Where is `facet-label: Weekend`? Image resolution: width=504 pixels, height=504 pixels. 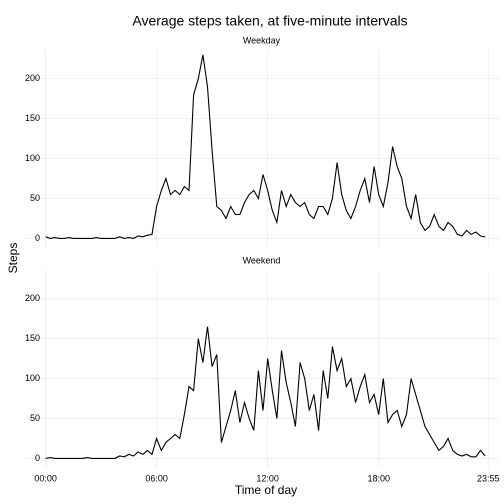
facet-label: Weekend is located at coordinates (262, 260).